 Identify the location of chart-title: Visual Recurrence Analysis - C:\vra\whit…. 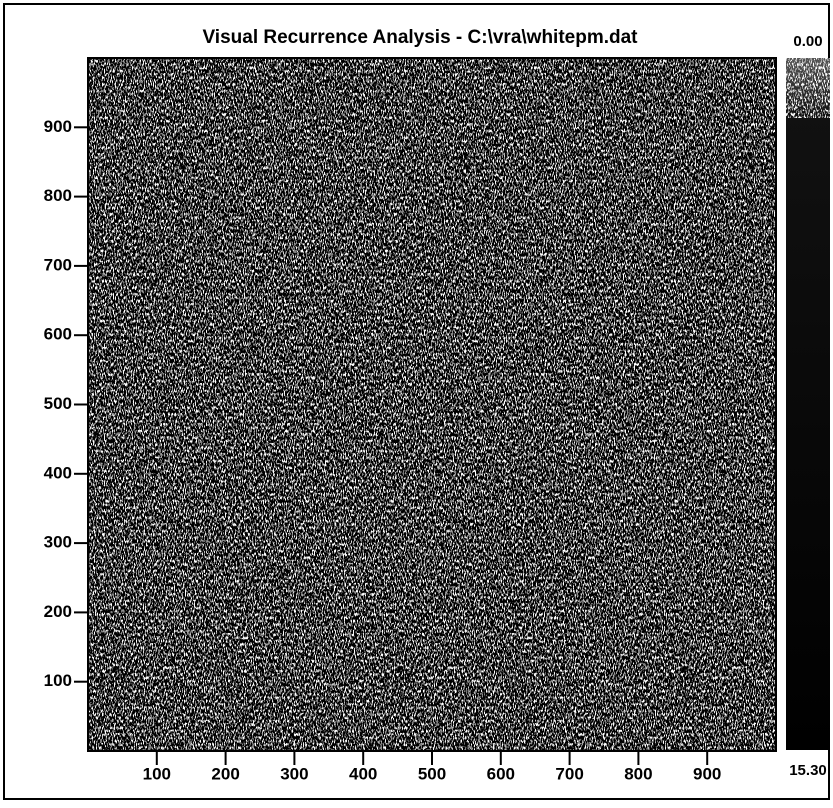
(420, 37).